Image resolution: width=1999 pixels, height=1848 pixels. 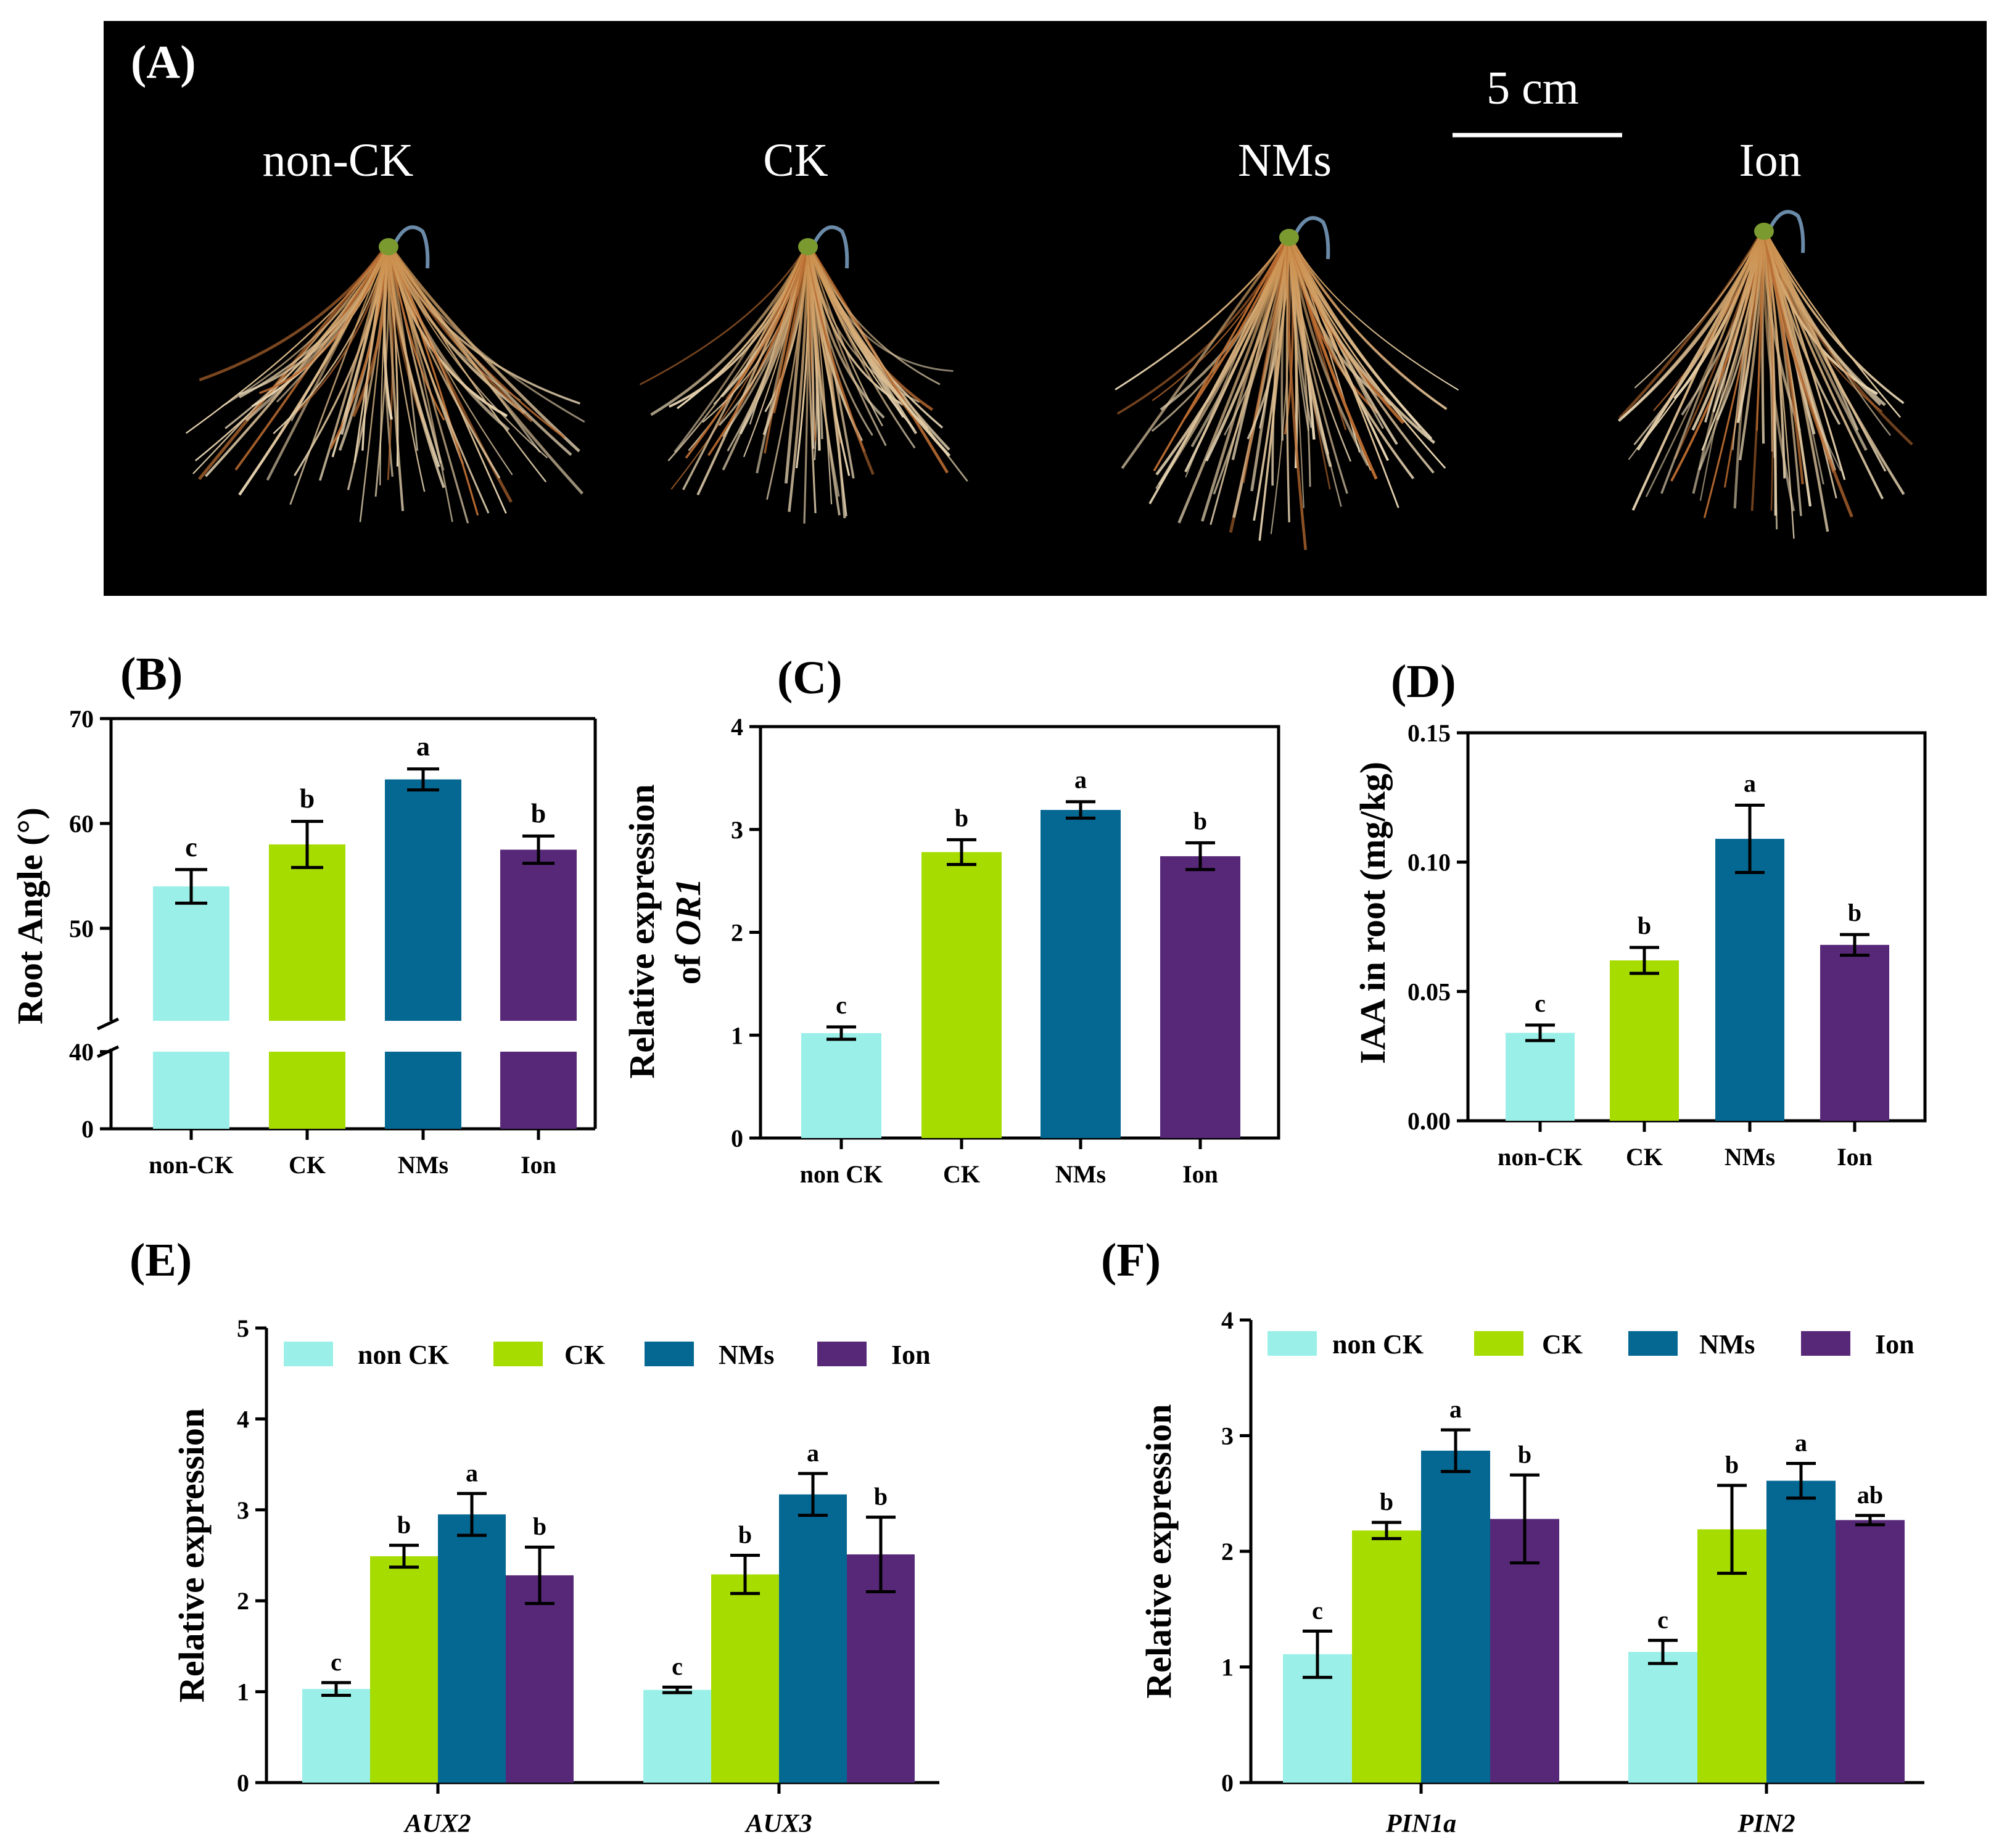 What do you see at coordinates (108, 1024) in the screenshot?
I see `axis-break-mark` at bounding box center [108, 1024].